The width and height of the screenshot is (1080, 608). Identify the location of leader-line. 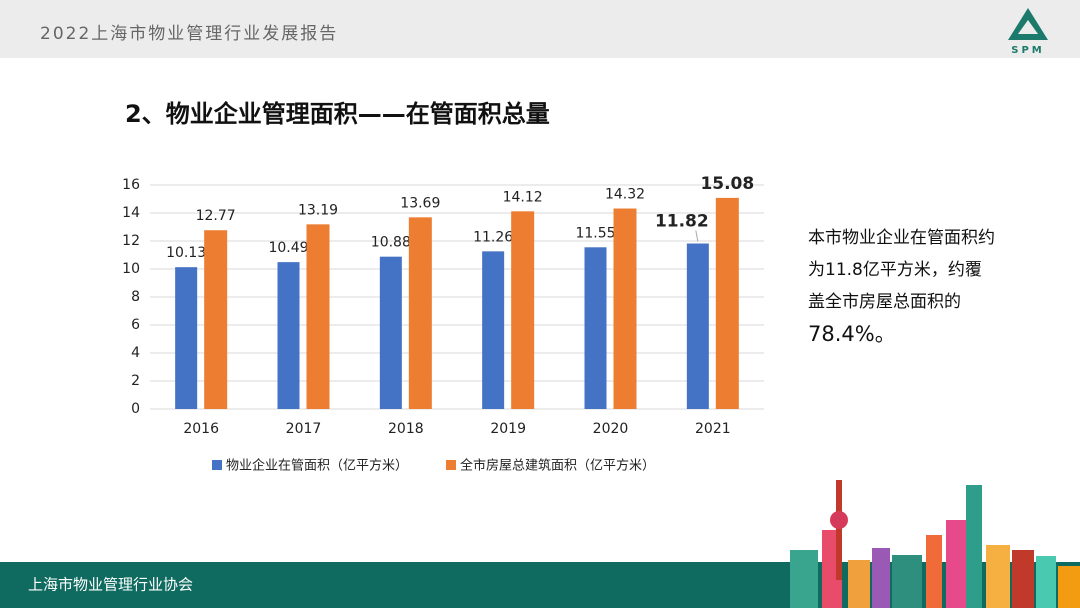
(697, 236).